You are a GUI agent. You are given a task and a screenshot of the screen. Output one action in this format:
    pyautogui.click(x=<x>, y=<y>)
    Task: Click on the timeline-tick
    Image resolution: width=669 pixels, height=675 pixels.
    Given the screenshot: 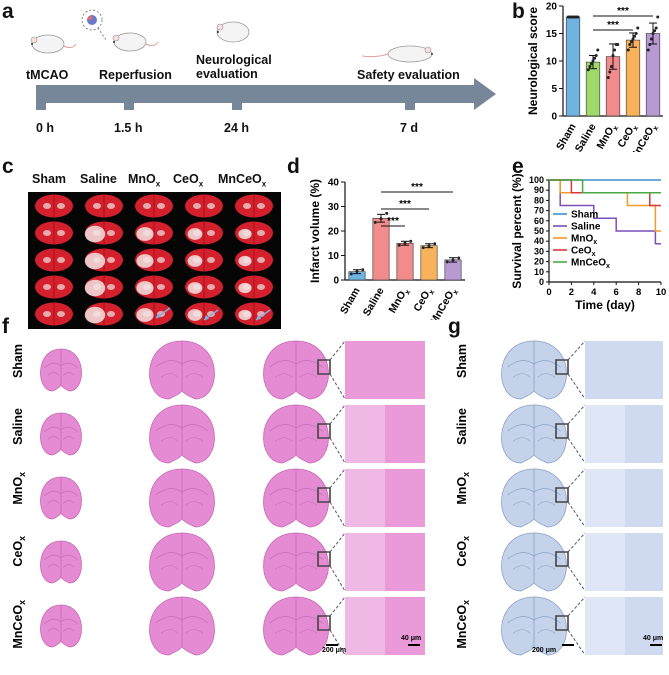 What is the action you would take?
    pyautogui.click(x=41, y=105)
    